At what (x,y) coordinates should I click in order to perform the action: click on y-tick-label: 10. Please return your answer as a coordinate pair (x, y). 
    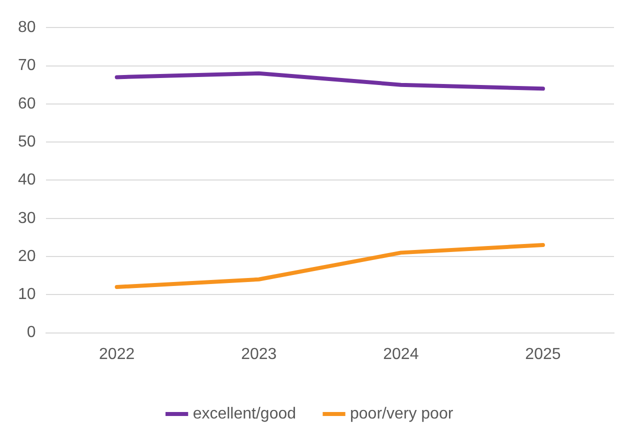
    Looking at the image, I should click on (27, 295).